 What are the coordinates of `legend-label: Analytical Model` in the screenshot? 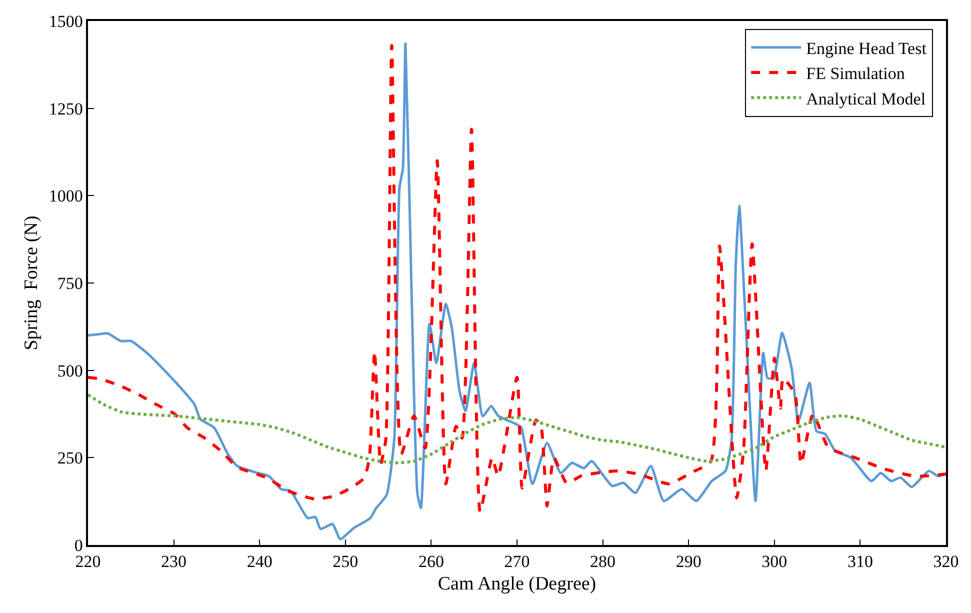 It's located at (866, 98).